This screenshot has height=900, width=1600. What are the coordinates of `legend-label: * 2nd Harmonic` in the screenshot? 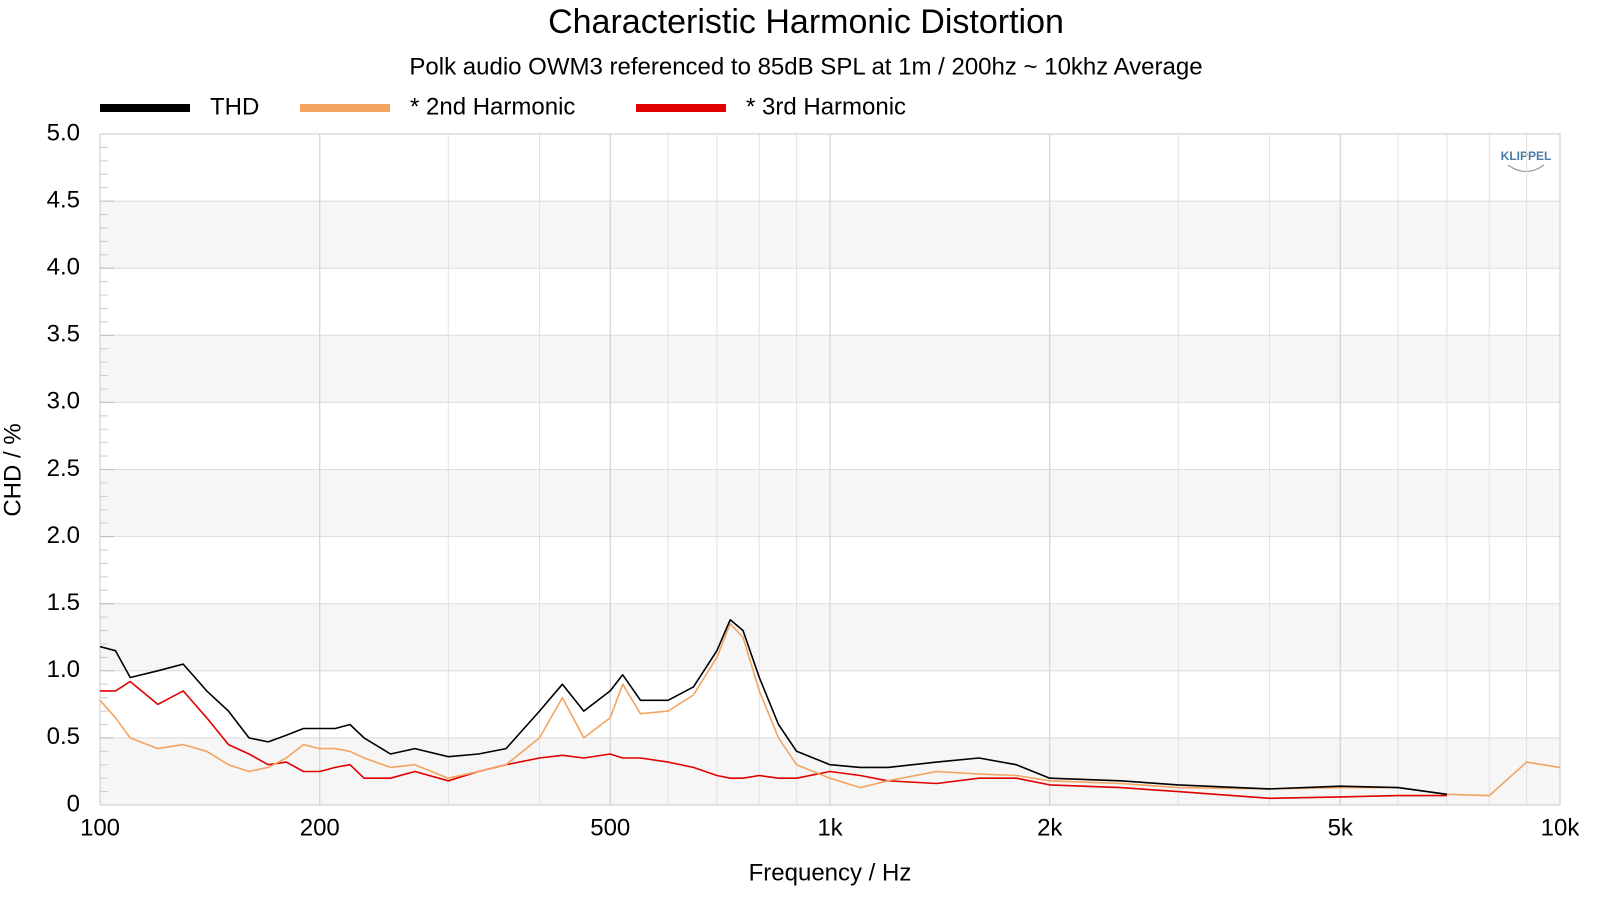 It's located at (492, 106).